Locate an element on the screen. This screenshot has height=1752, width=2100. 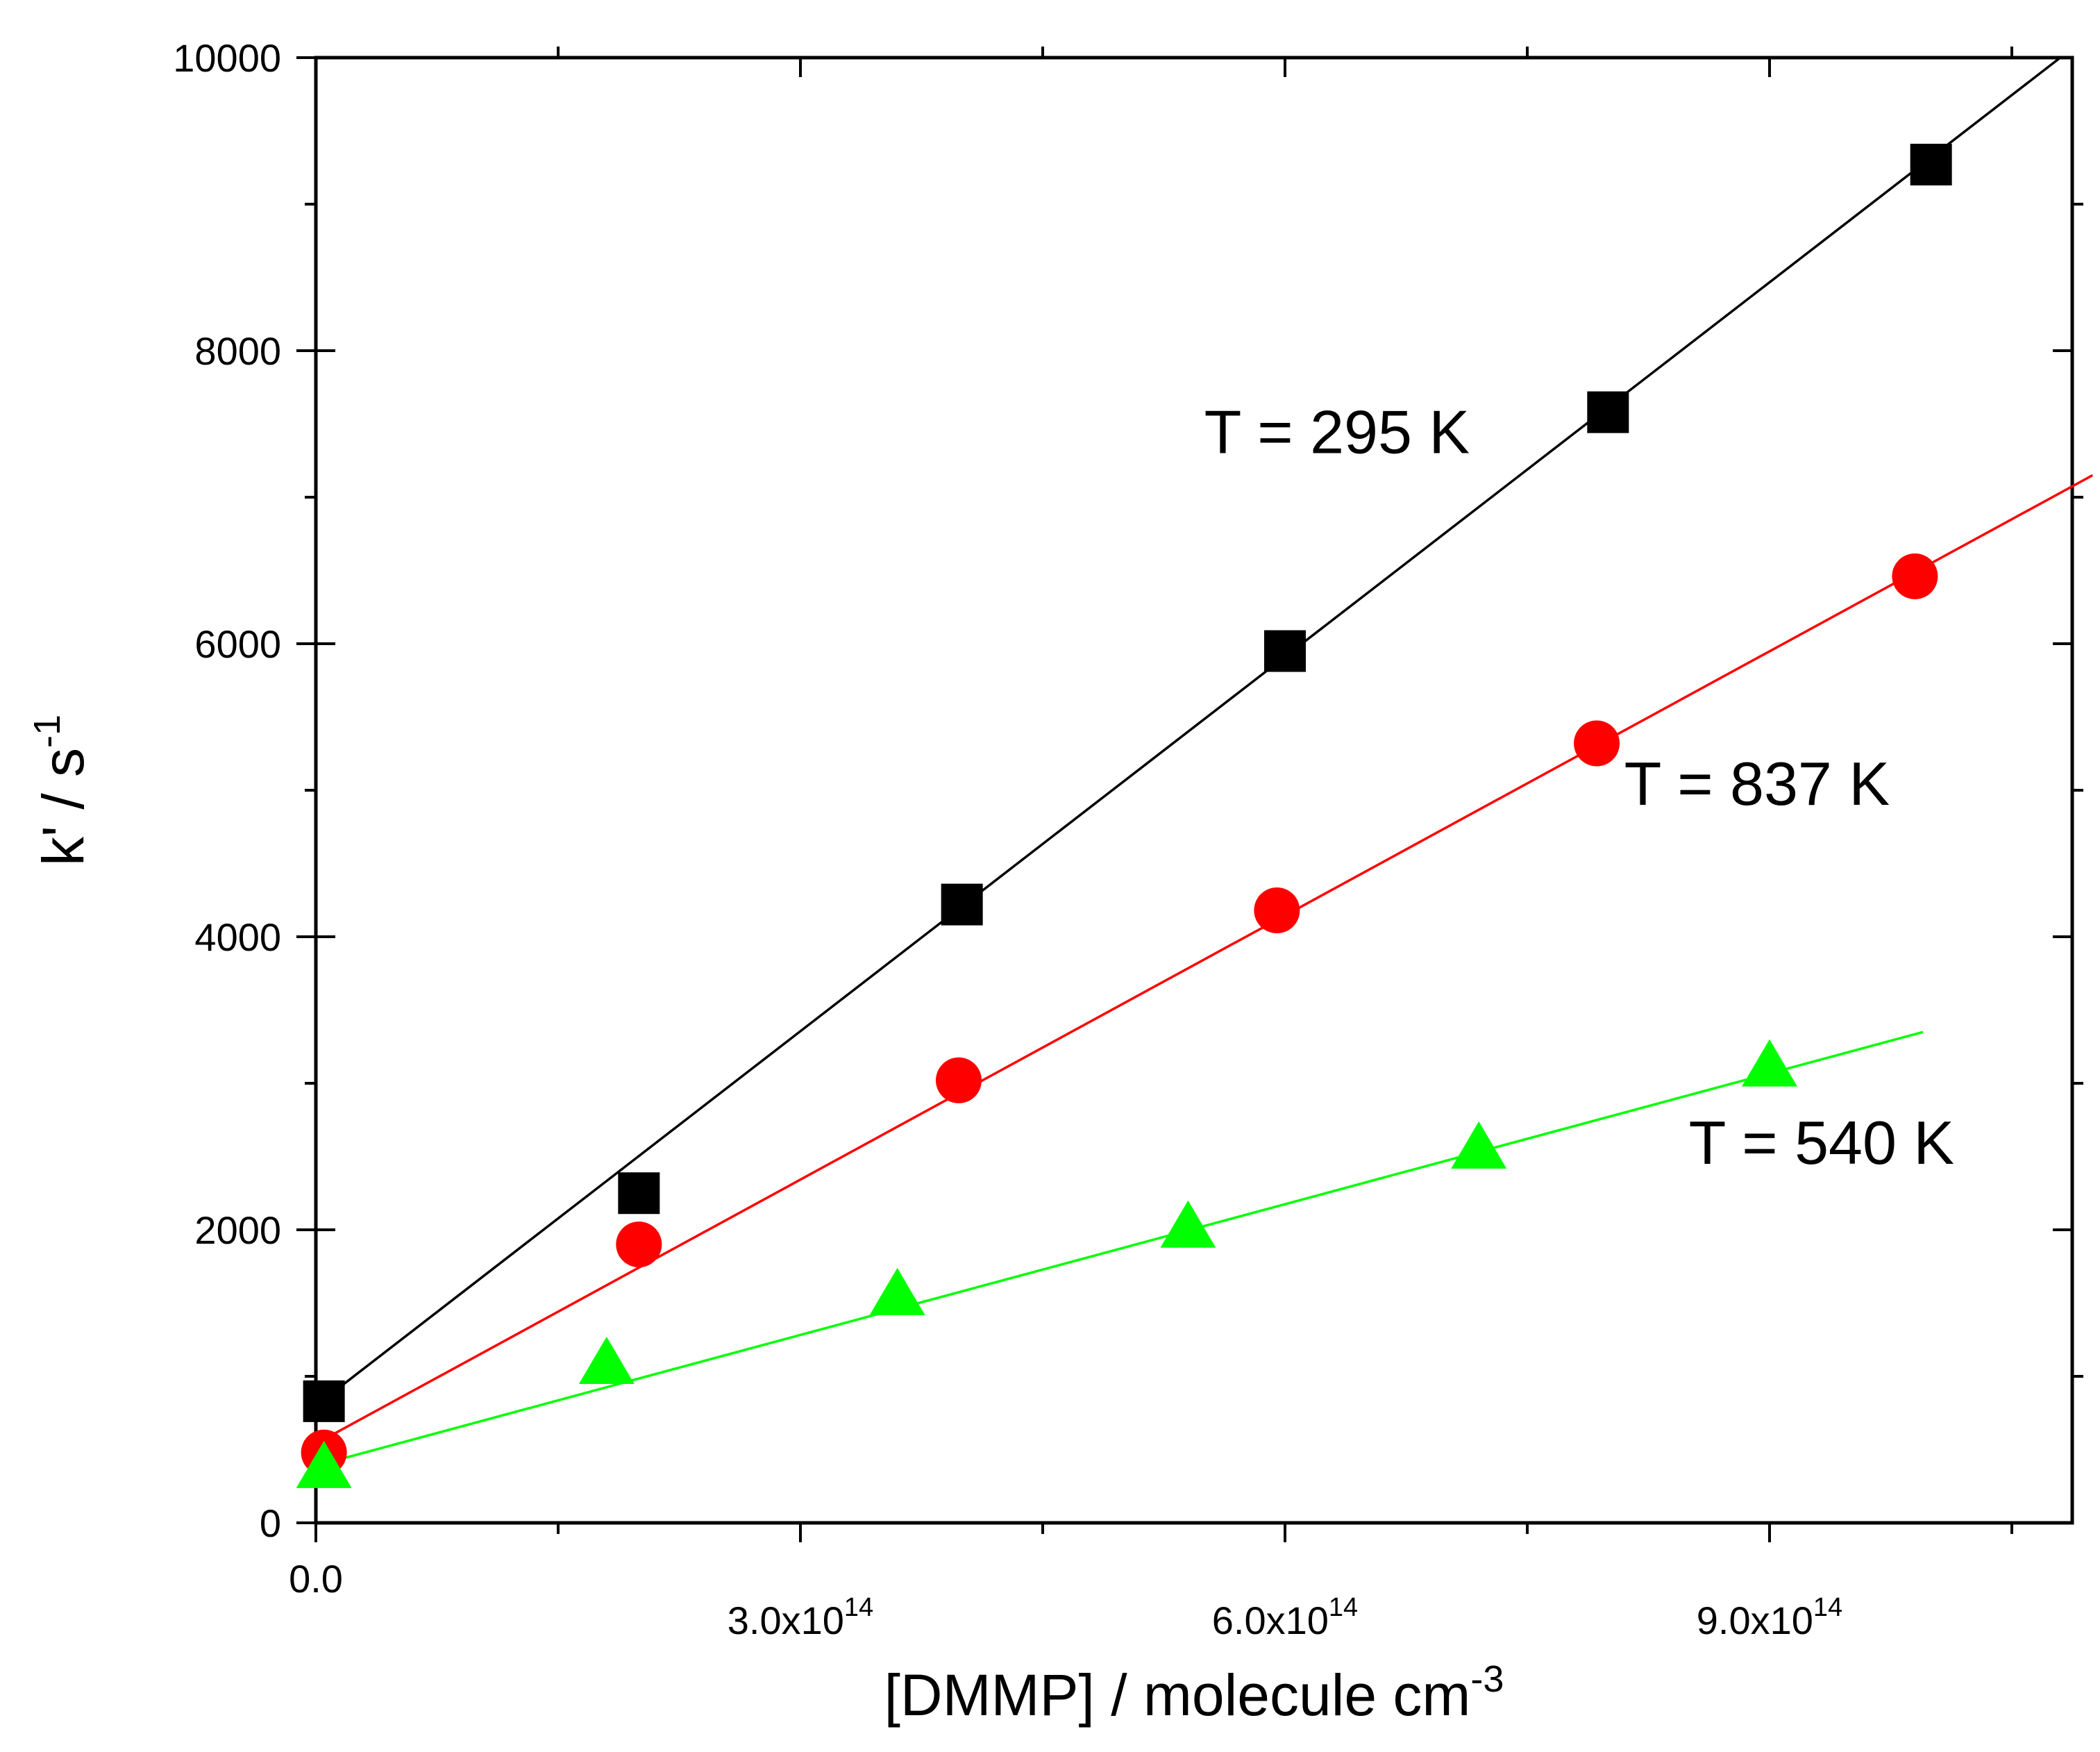
x-axis-title-text: [DMMP] / molecule cm is located at coordinates (1177, 1695).